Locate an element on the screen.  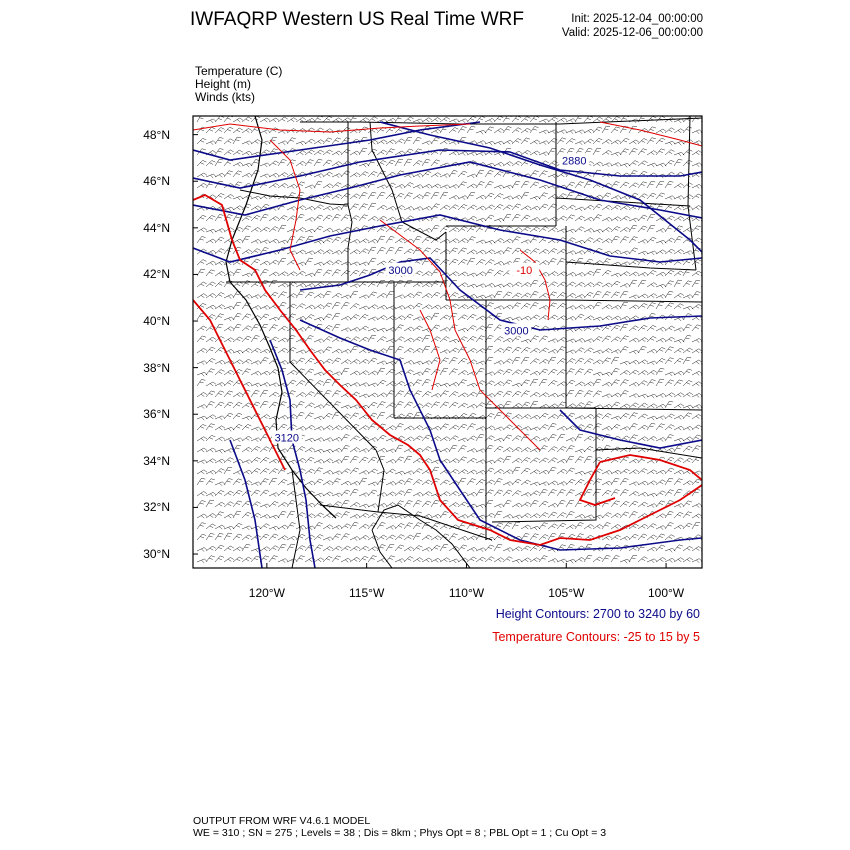
lat-label: 44°N is located at coordinates (156, 227).